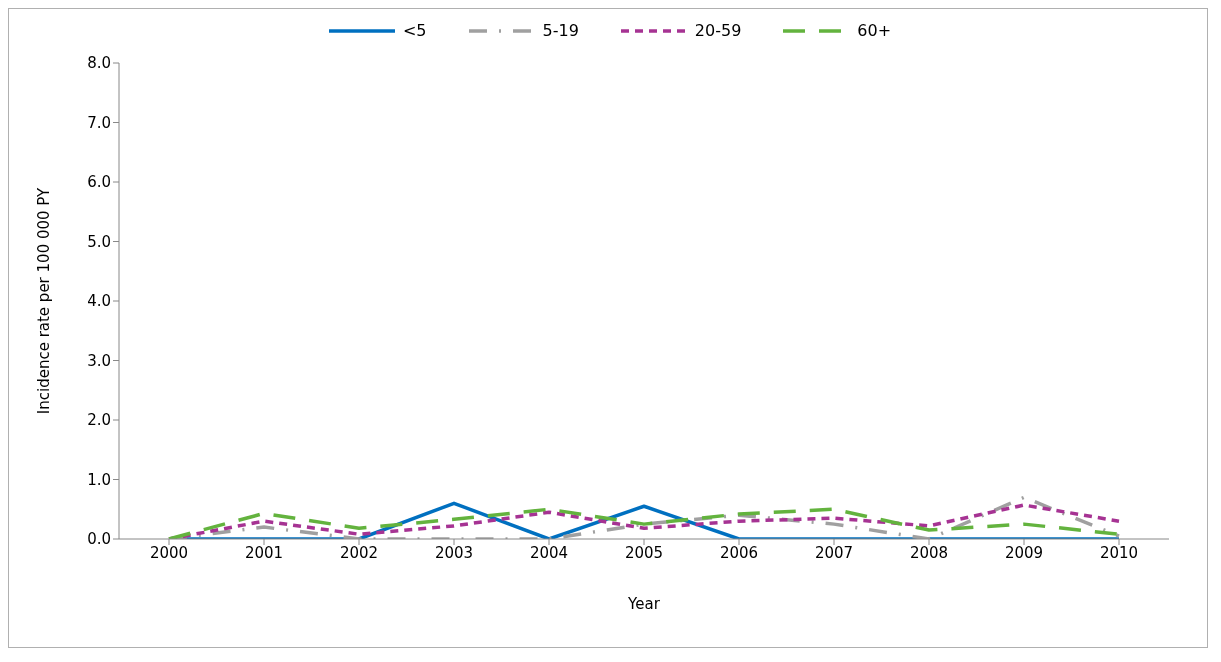  I want to click on legend-label: 20-59, so click(718, 30).